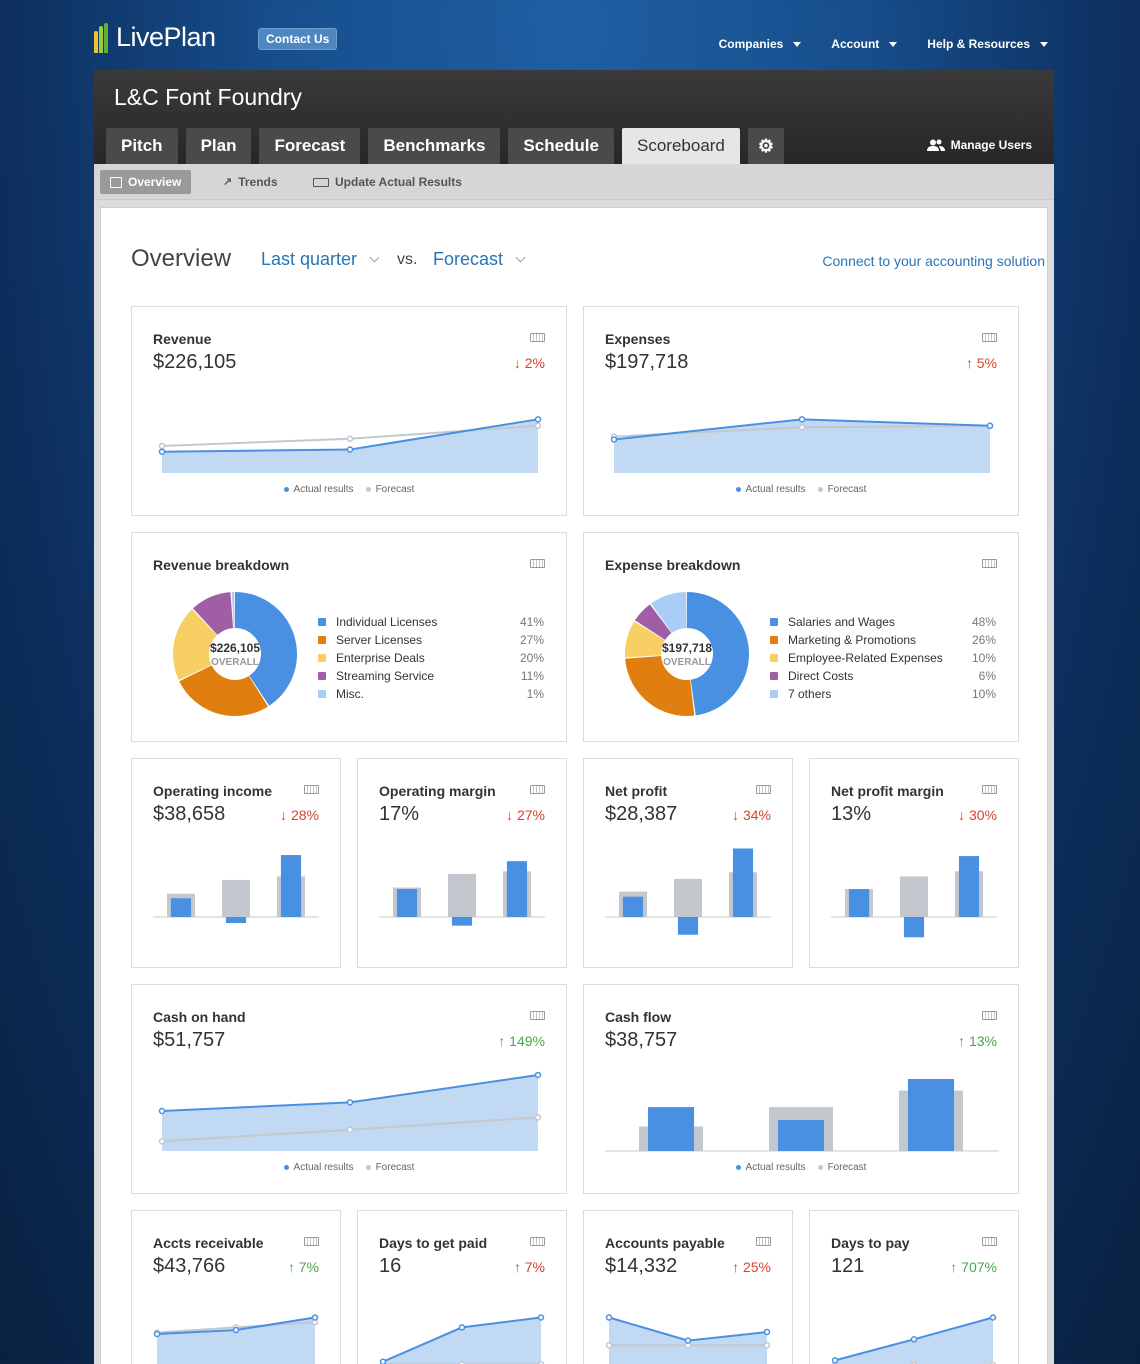  What do you see at coordinates (983, 640) in the screenshot?
I see `breakdown-pct: 26%` at bounding box center [983, 640].